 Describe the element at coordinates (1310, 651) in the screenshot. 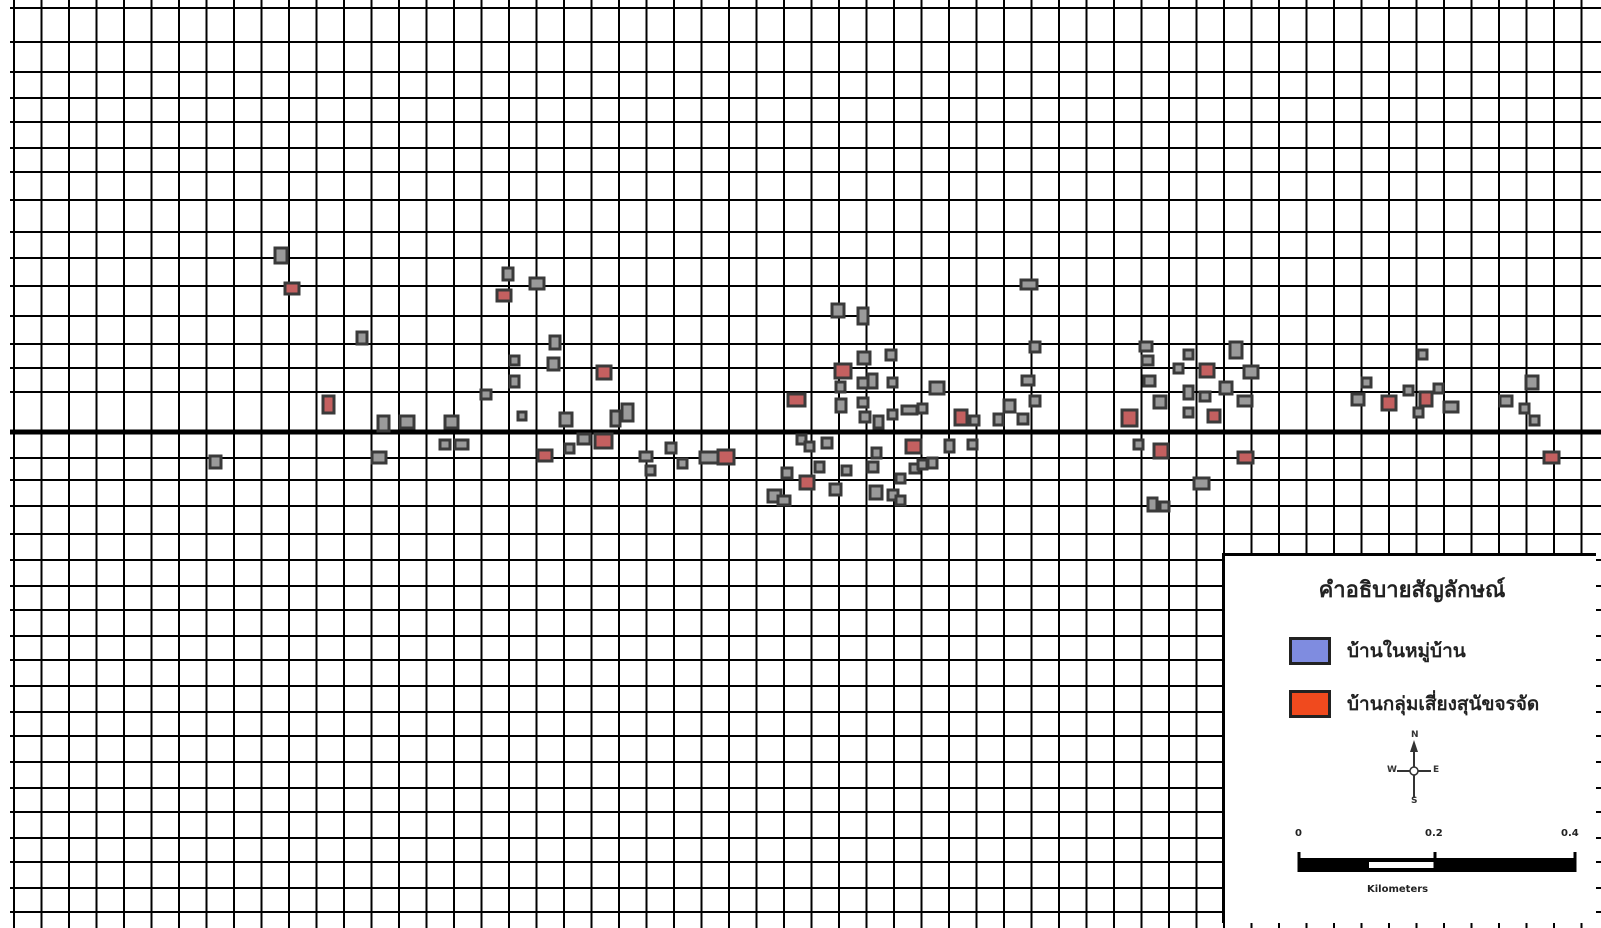

I see `legend-swatch-village-house` at that location.